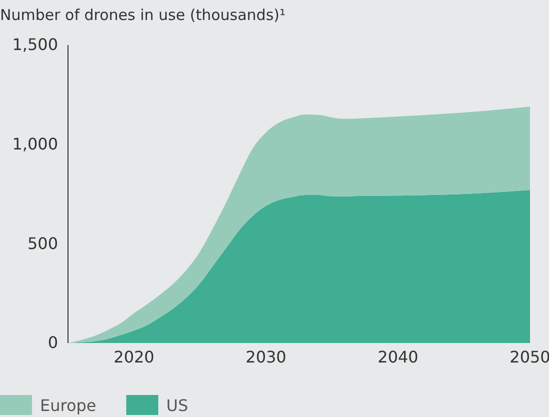  What do you see at coordinates (134, 356) in the screenshot?
I see `x-tick-label: 2020` at bounding box center [134, 356].